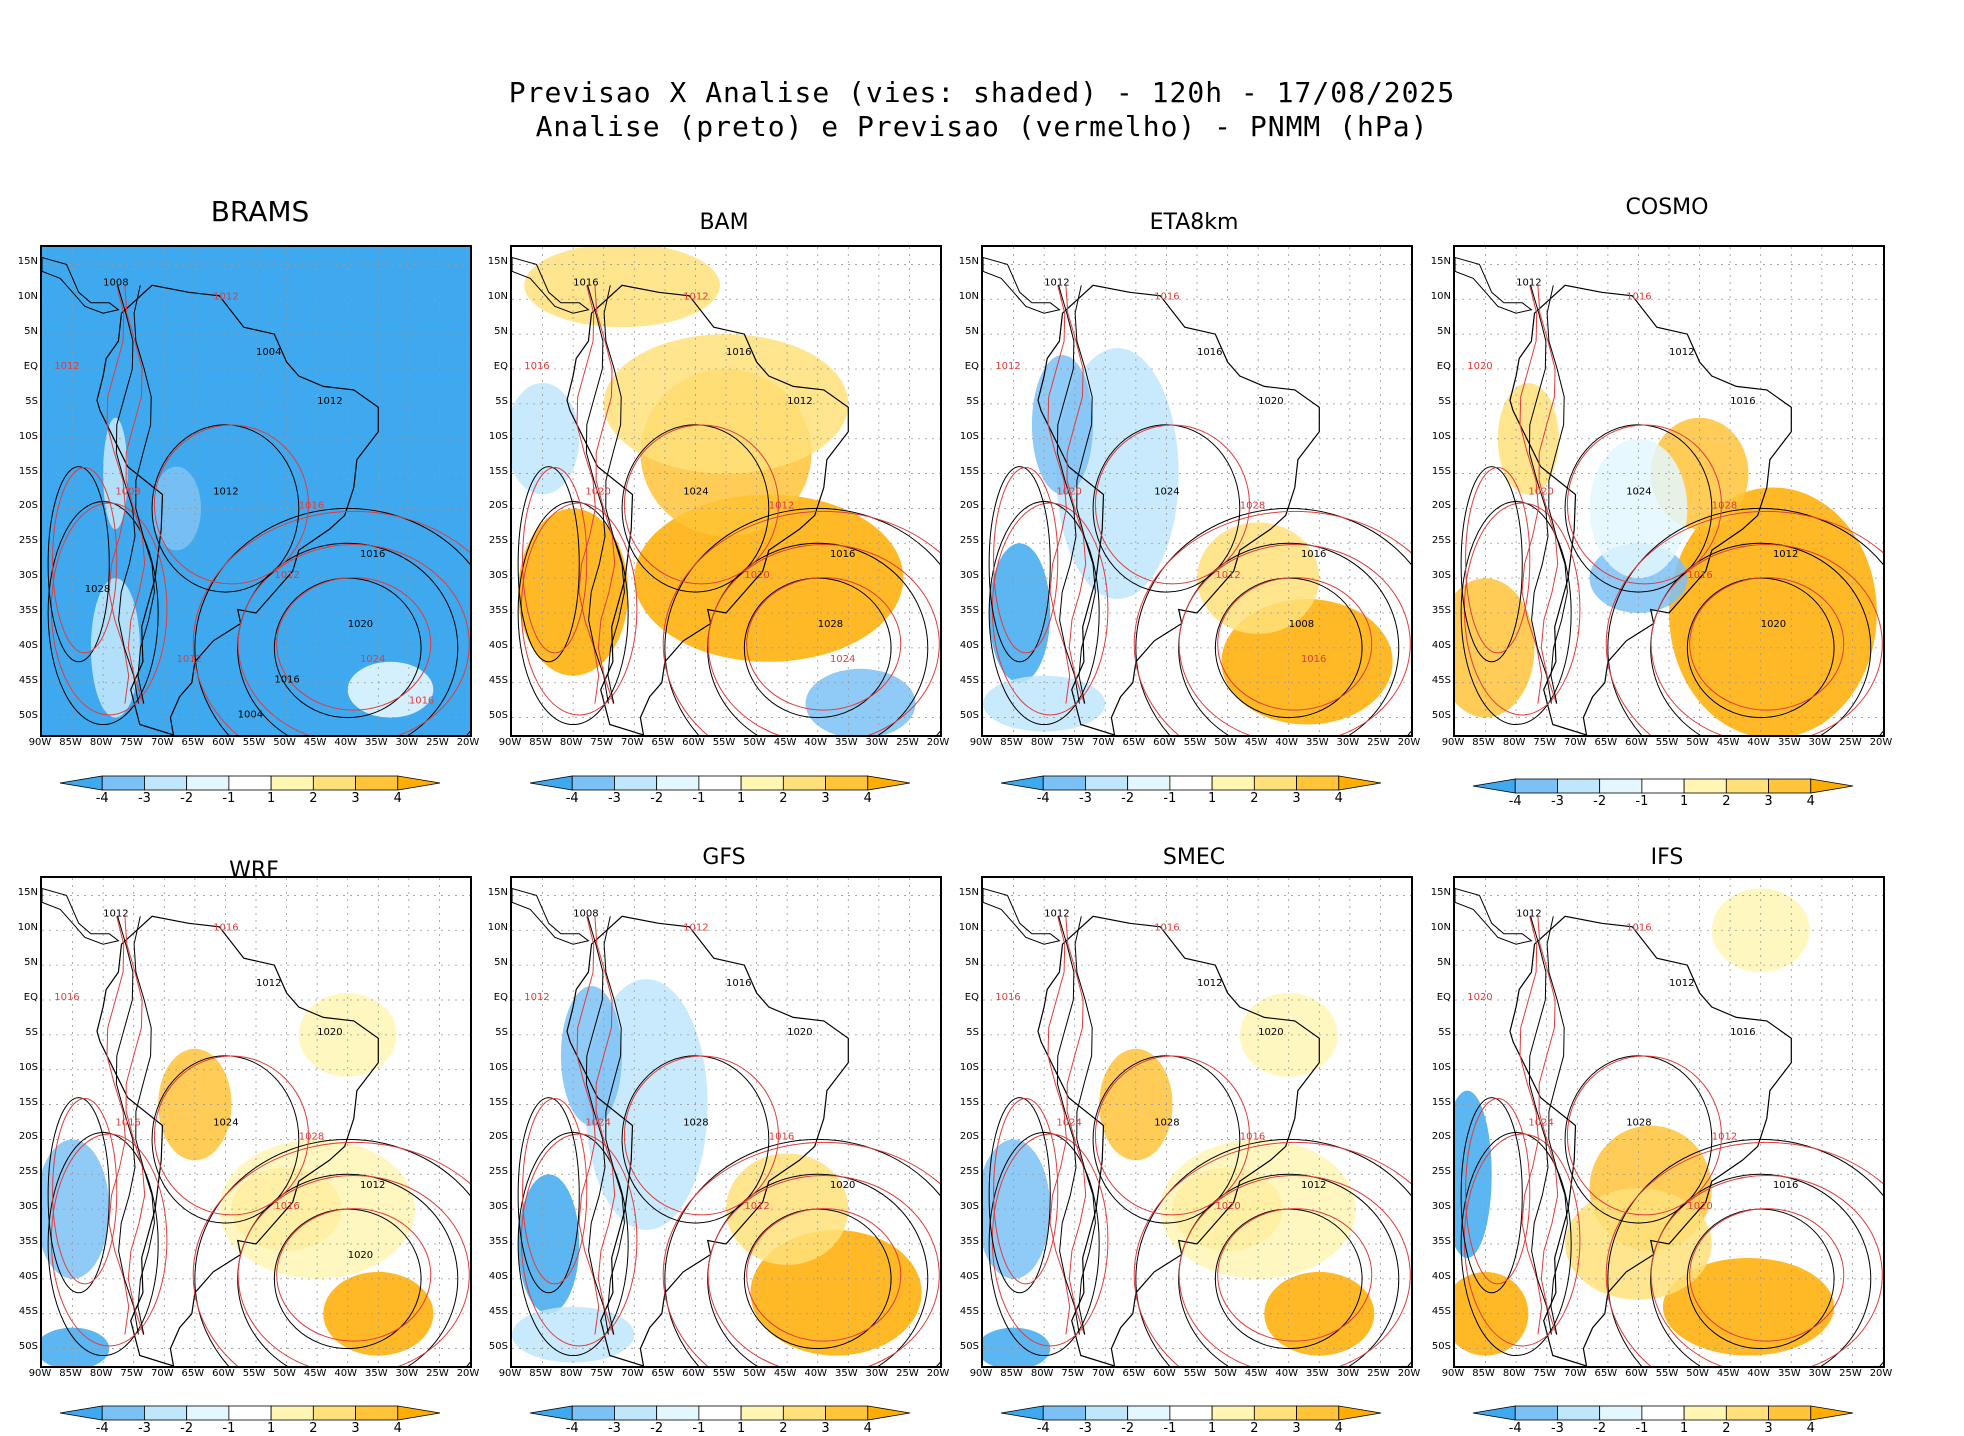 The width and height of the screenshot is (1964, 1436). I want to click on panel-title-brams: BRAMS, so click(260, 211).